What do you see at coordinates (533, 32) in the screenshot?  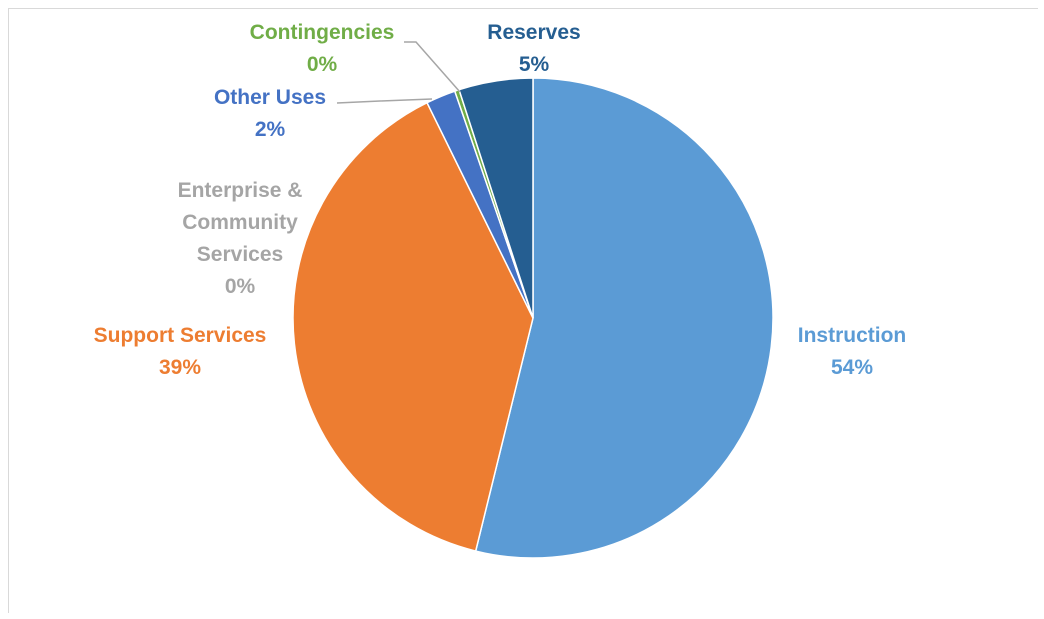 I see `slice-label: Reserves` at bounding box center [533, 32].